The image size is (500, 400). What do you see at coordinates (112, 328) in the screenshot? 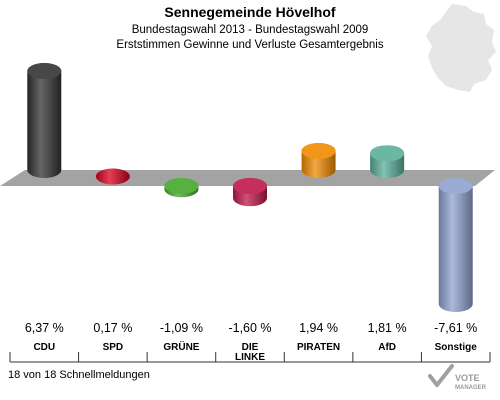
I see `value-label-spd: 0,17 %` at bounding box center [112, 328].